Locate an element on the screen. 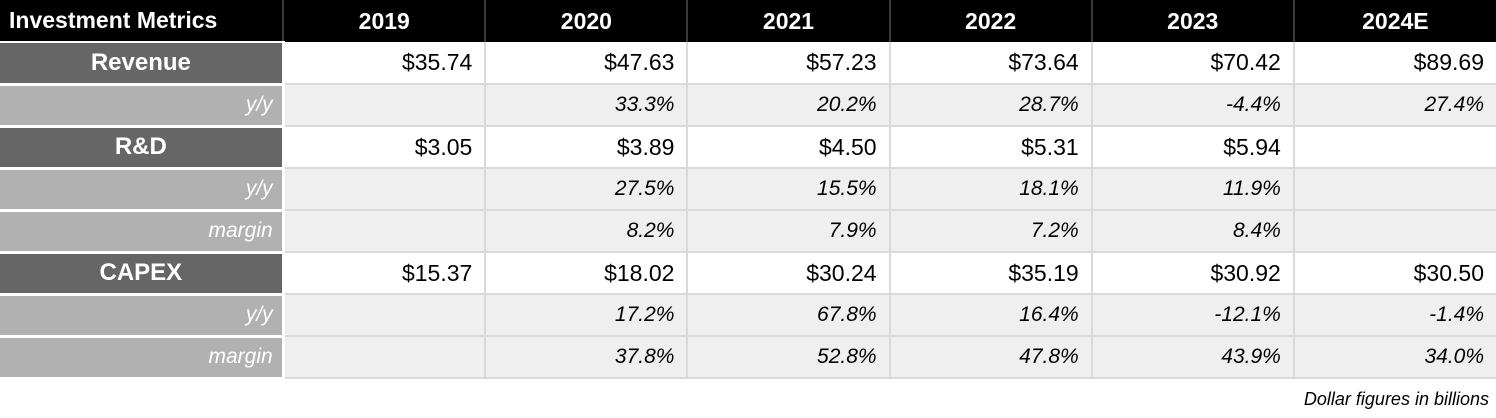 Image resolution: width=1496 pixels, height=418 pixels. revenue-yoy-2020: 33.3% is located at coordinates (586, 105).